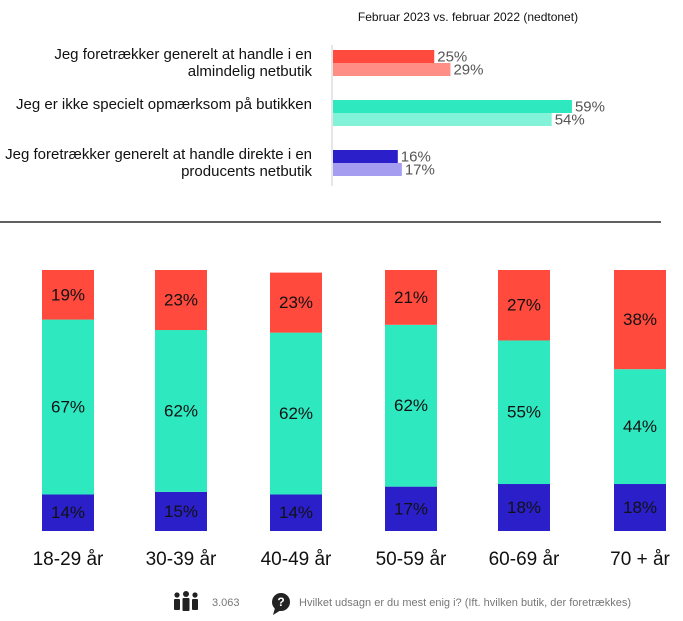 The width and height of the screenshot is (683, 621). Describe the element at coordinates (468, 17) in the screenshot. I see `chart-subtitle: Februar 2023 vs. februar 2022 (nedtonet)` at that location.